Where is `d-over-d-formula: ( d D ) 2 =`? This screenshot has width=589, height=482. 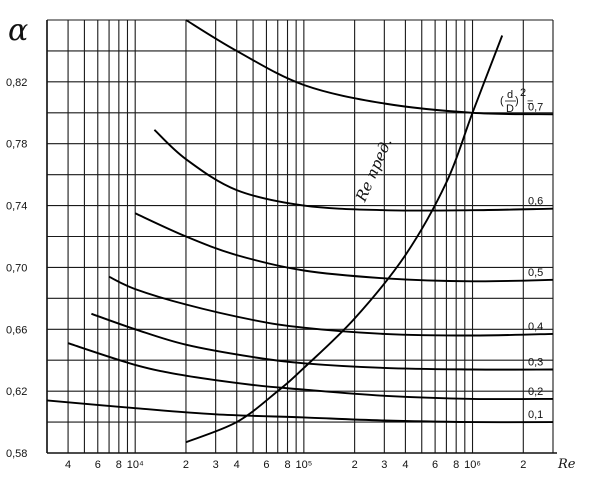 d-over-d-formula: ( d D ) 2 = is located at coordinates (516, 101).